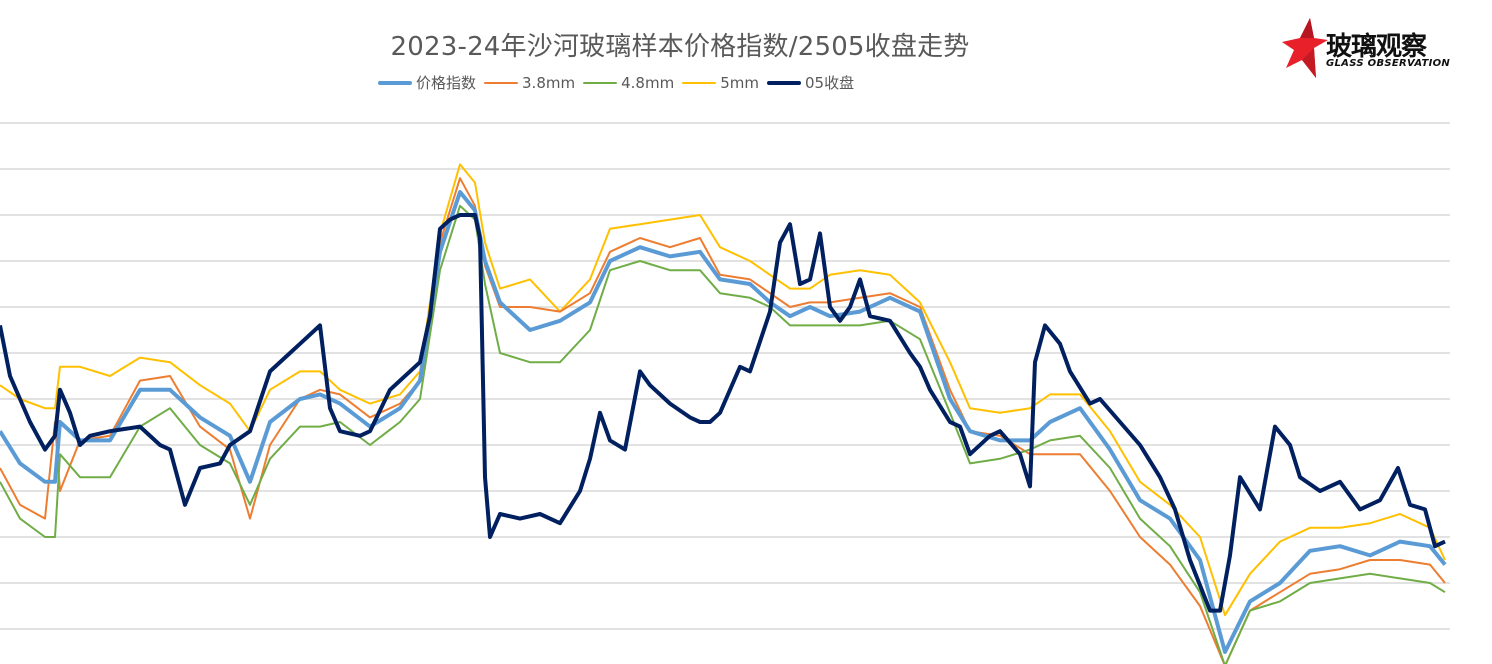 The height and width of the screenshot is (664, 1492). I want to click on glass-observation-logo: 玻璃观察 GLASS OBSERVATION, so click(1380, 49).